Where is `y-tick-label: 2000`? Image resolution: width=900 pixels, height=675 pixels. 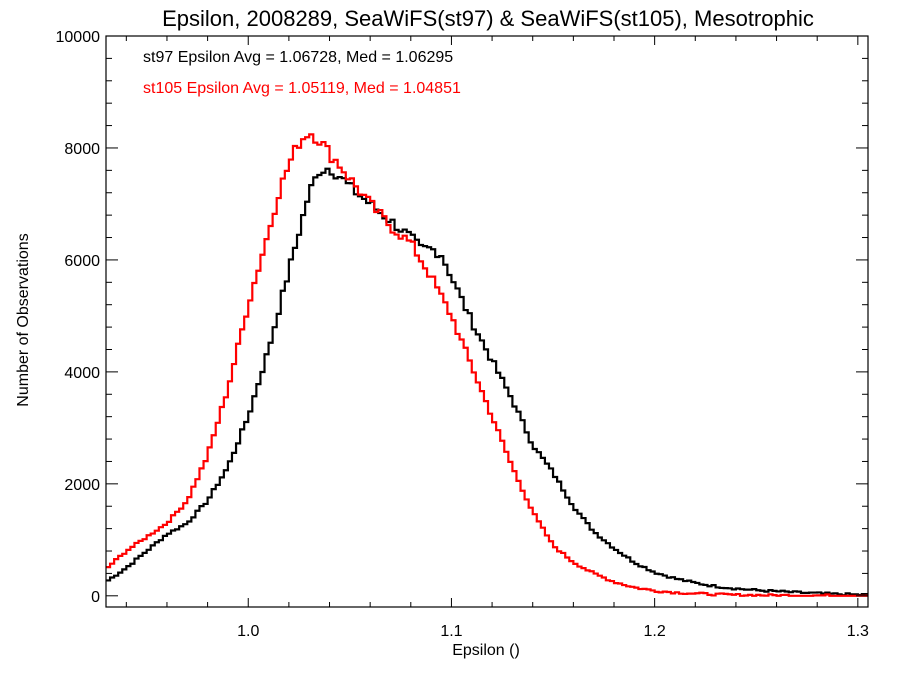 y-tick-label: 2000 is located at coordinates (82, 485).